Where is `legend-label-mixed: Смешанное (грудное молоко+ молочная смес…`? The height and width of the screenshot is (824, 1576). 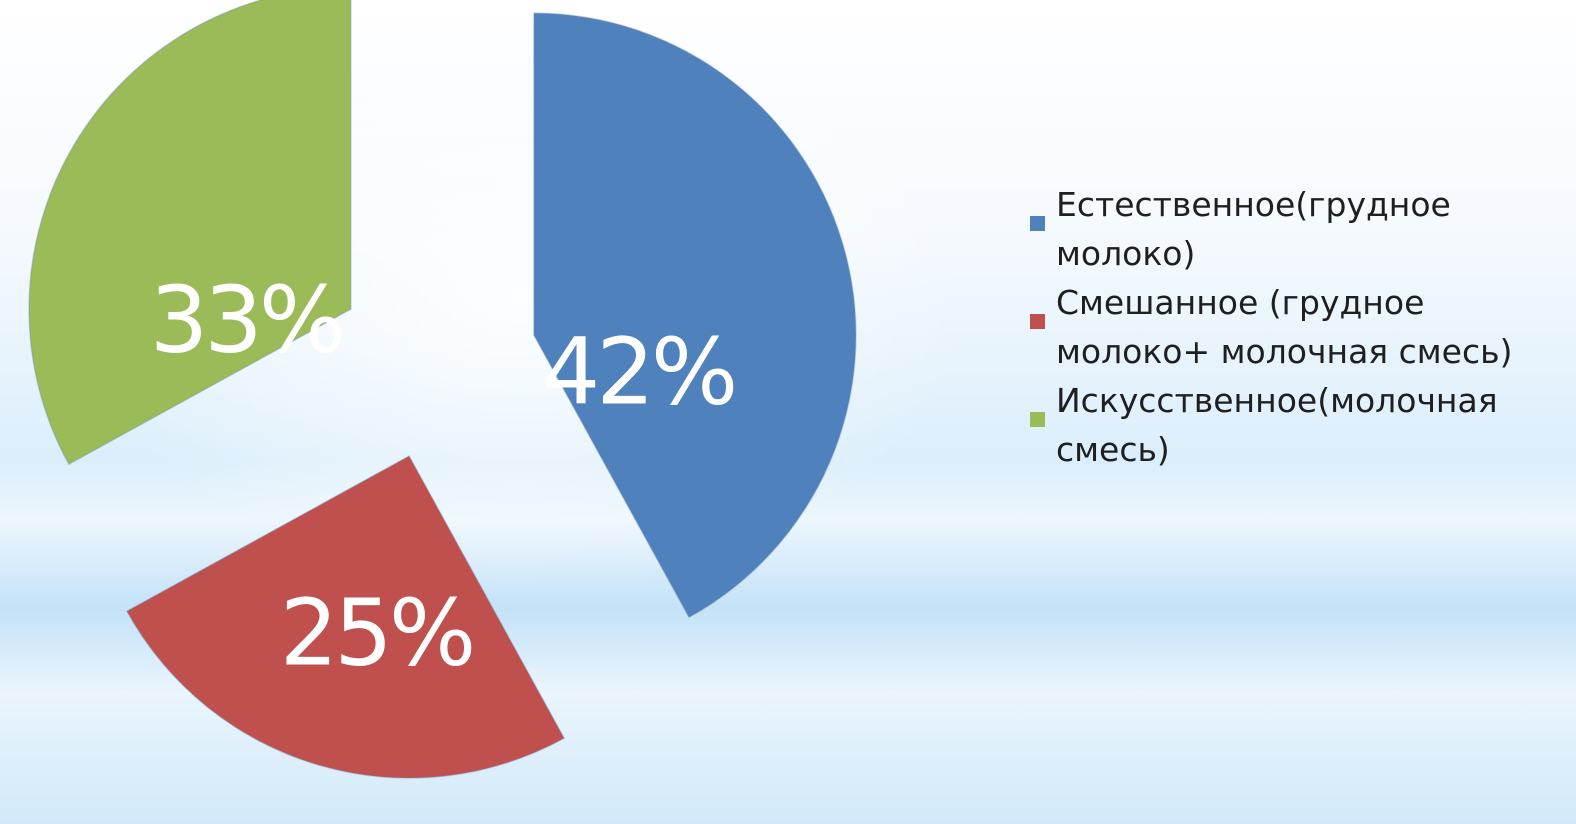 legend-label-mixed: Смешанное (грудное молоко+ молочная смес… is located at coordinates (1284, 327).